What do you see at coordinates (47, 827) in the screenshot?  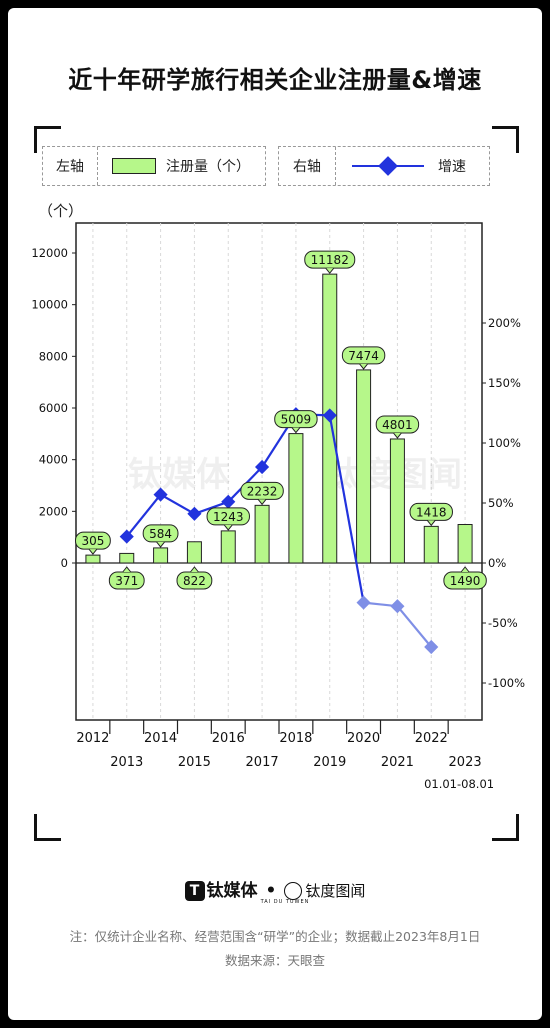 I see `corner-mark-bottom-left` at bounding box center [47, 827].